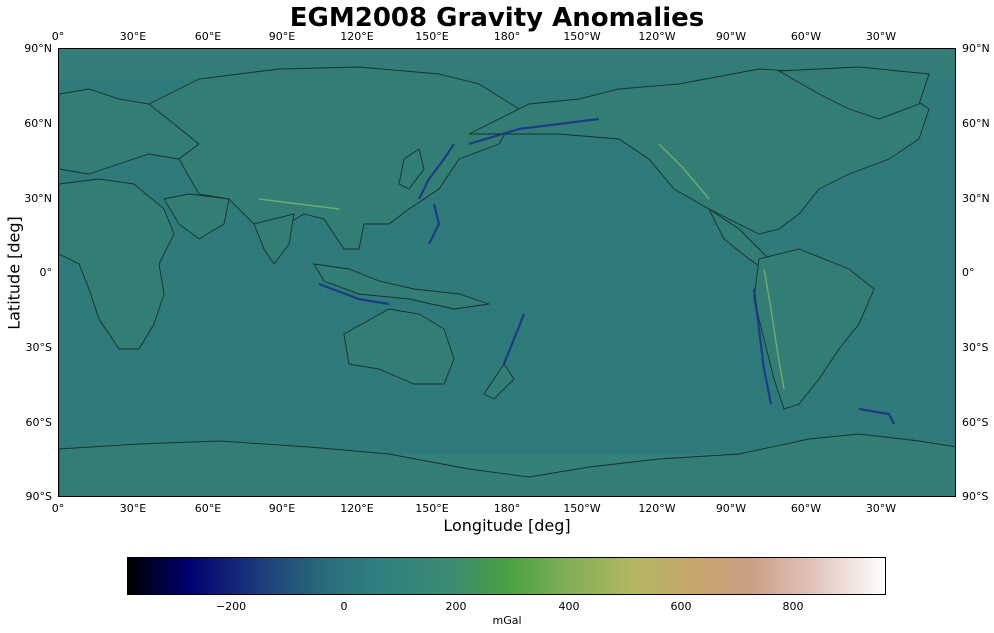  I want to click on y-tick-left-1: 60°N, so click(38, 123).